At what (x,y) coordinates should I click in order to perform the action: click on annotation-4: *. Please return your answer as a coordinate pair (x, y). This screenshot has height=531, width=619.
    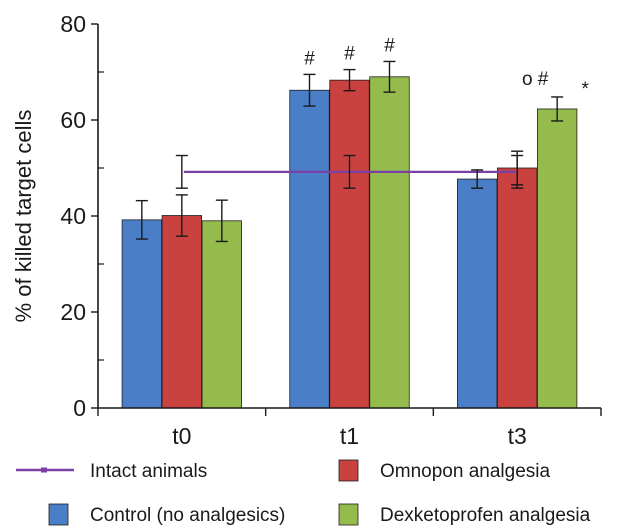
    Looking at the image, I should click on (585, 89).